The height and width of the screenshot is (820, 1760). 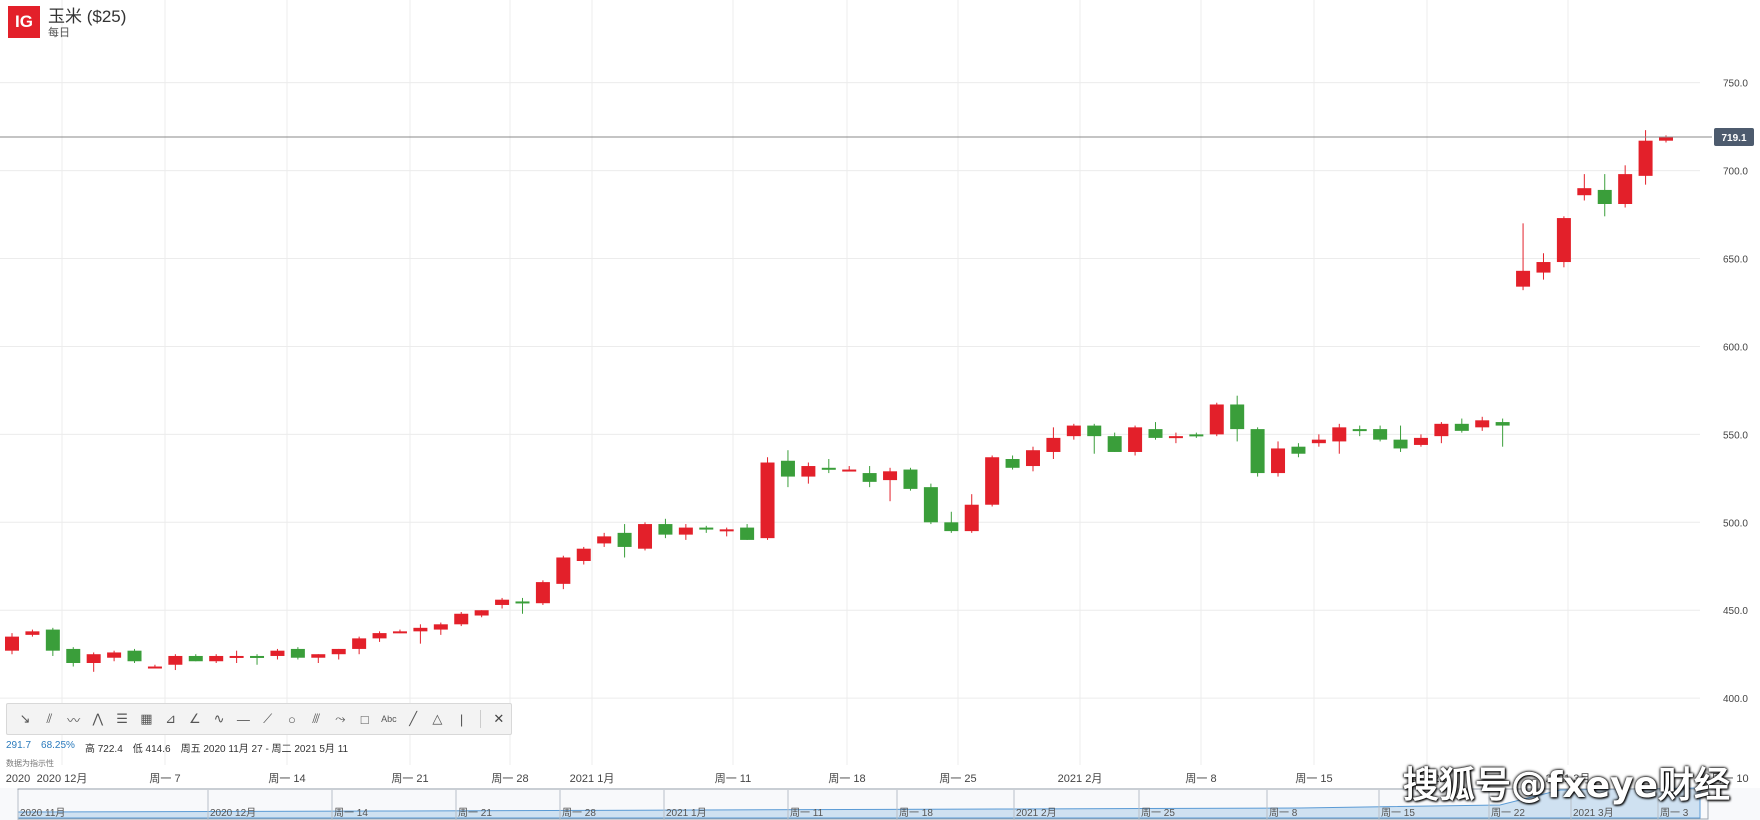 I want to click on y-tick-label: 400.0, so click(x=1735, y=699).